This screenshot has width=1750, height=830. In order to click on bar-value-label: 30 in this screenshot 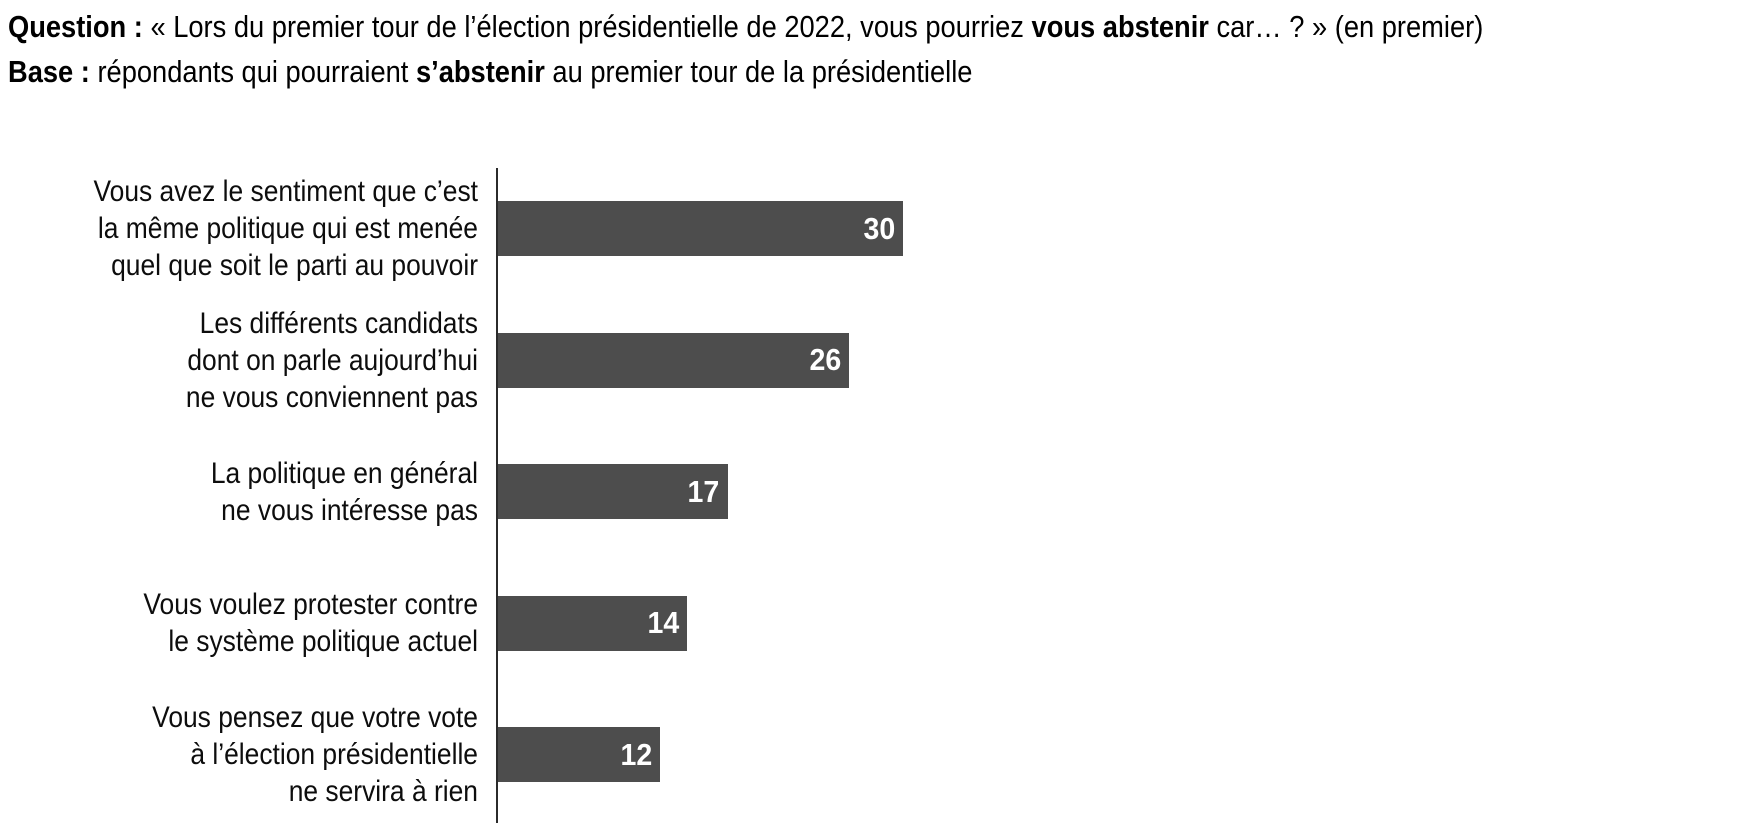, I will do `click(878, 228)`.